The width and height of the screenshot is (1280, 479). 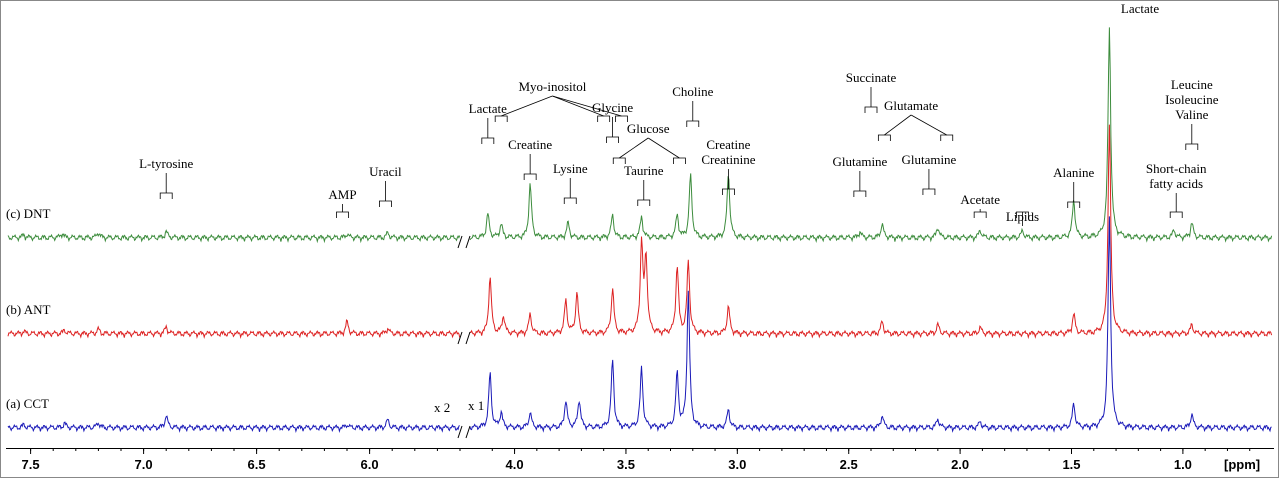 What do you see at coordinates (1183, 464) in the screenshot?
I see `x-tick-label: 1.0` at bounding box center [1183, 464].